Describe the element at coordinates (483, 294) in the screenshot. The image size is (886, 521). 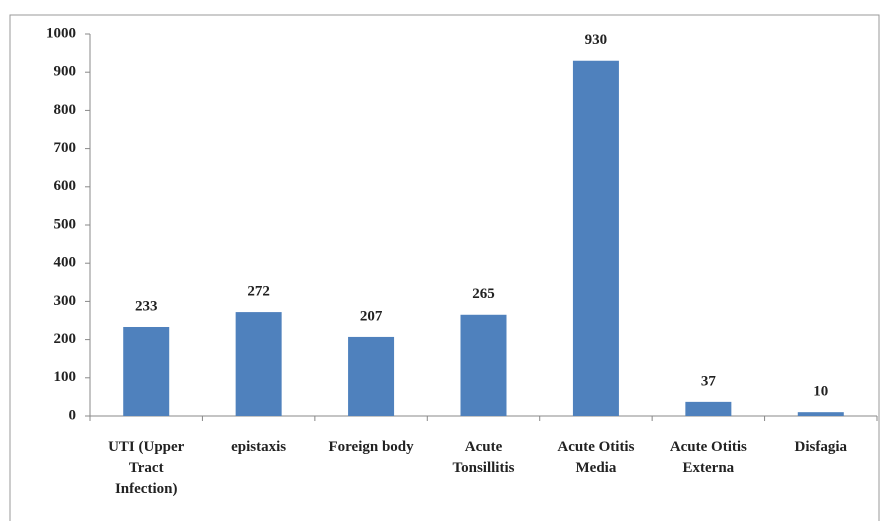
I see `data-label: 265` at that location.